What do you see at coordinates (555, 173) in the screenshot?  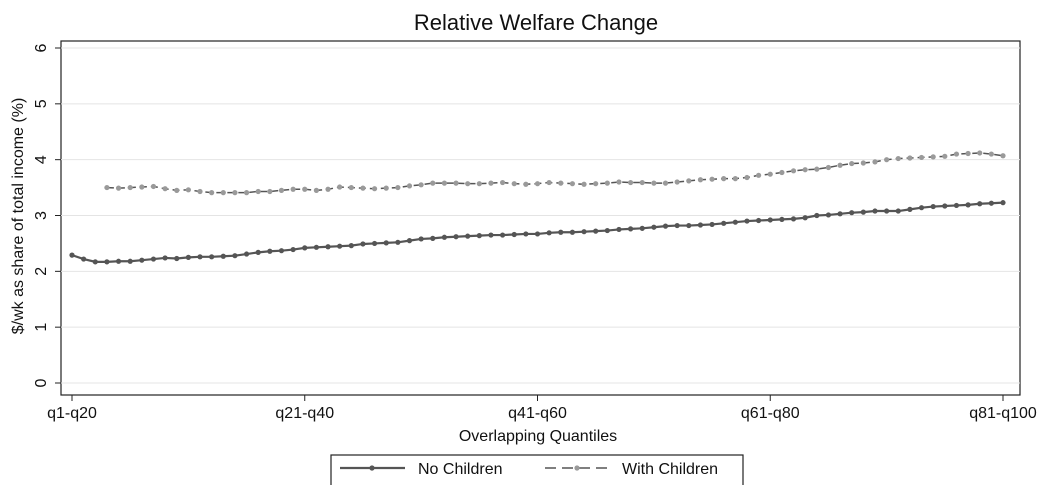 I see `series-with-children` at bounding box center [555, 173].